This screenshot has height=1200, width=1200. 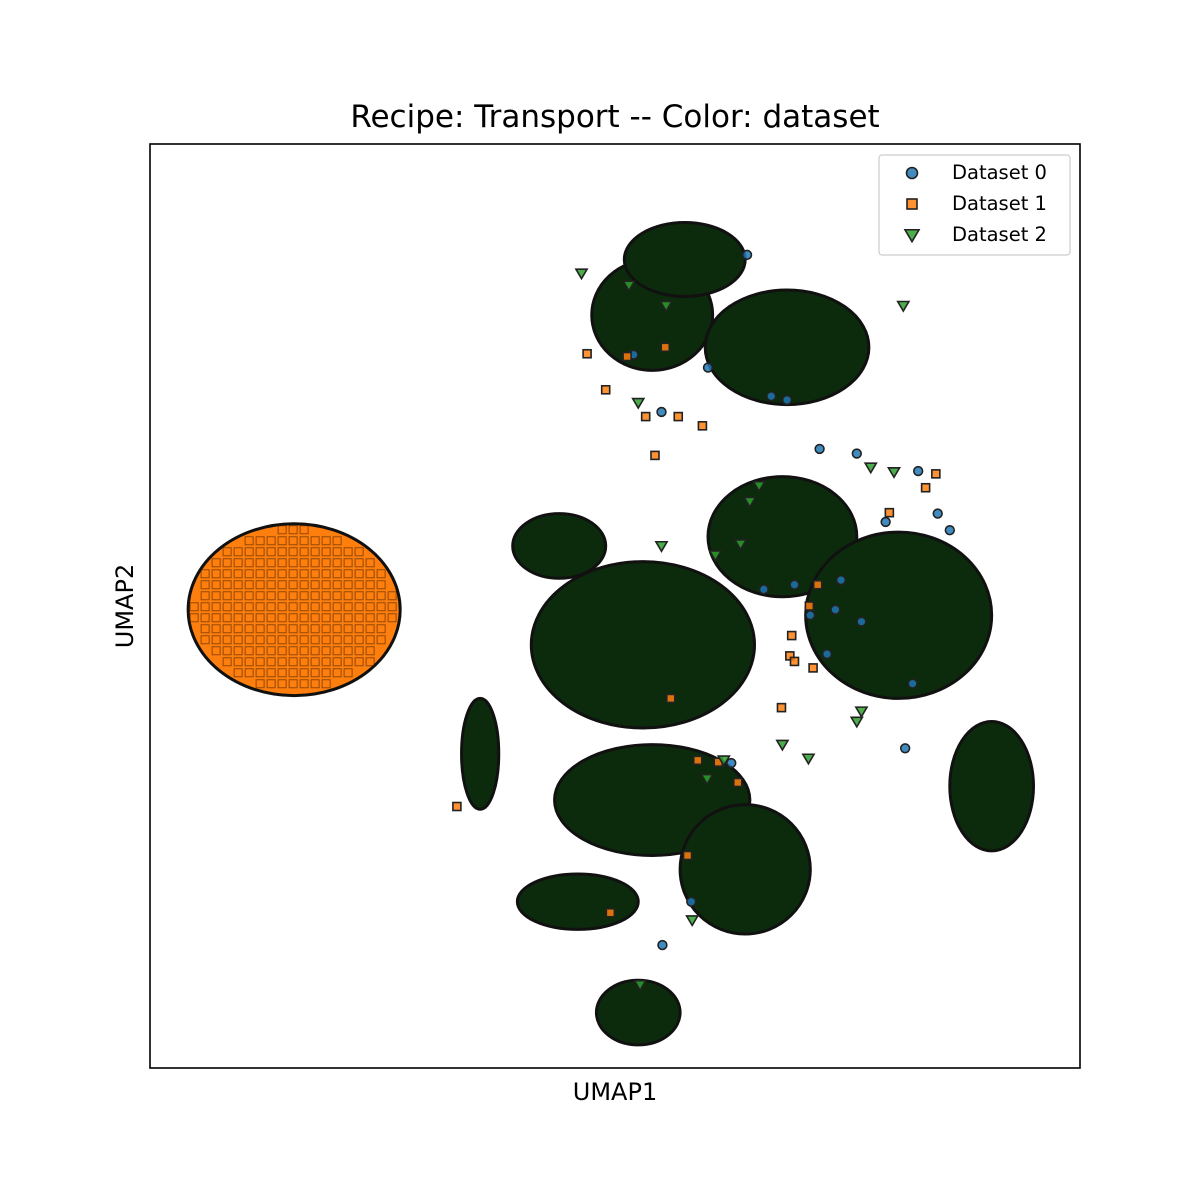 I want to click on cluster-dataset-2-left-arm, so click(x=559, y=546).